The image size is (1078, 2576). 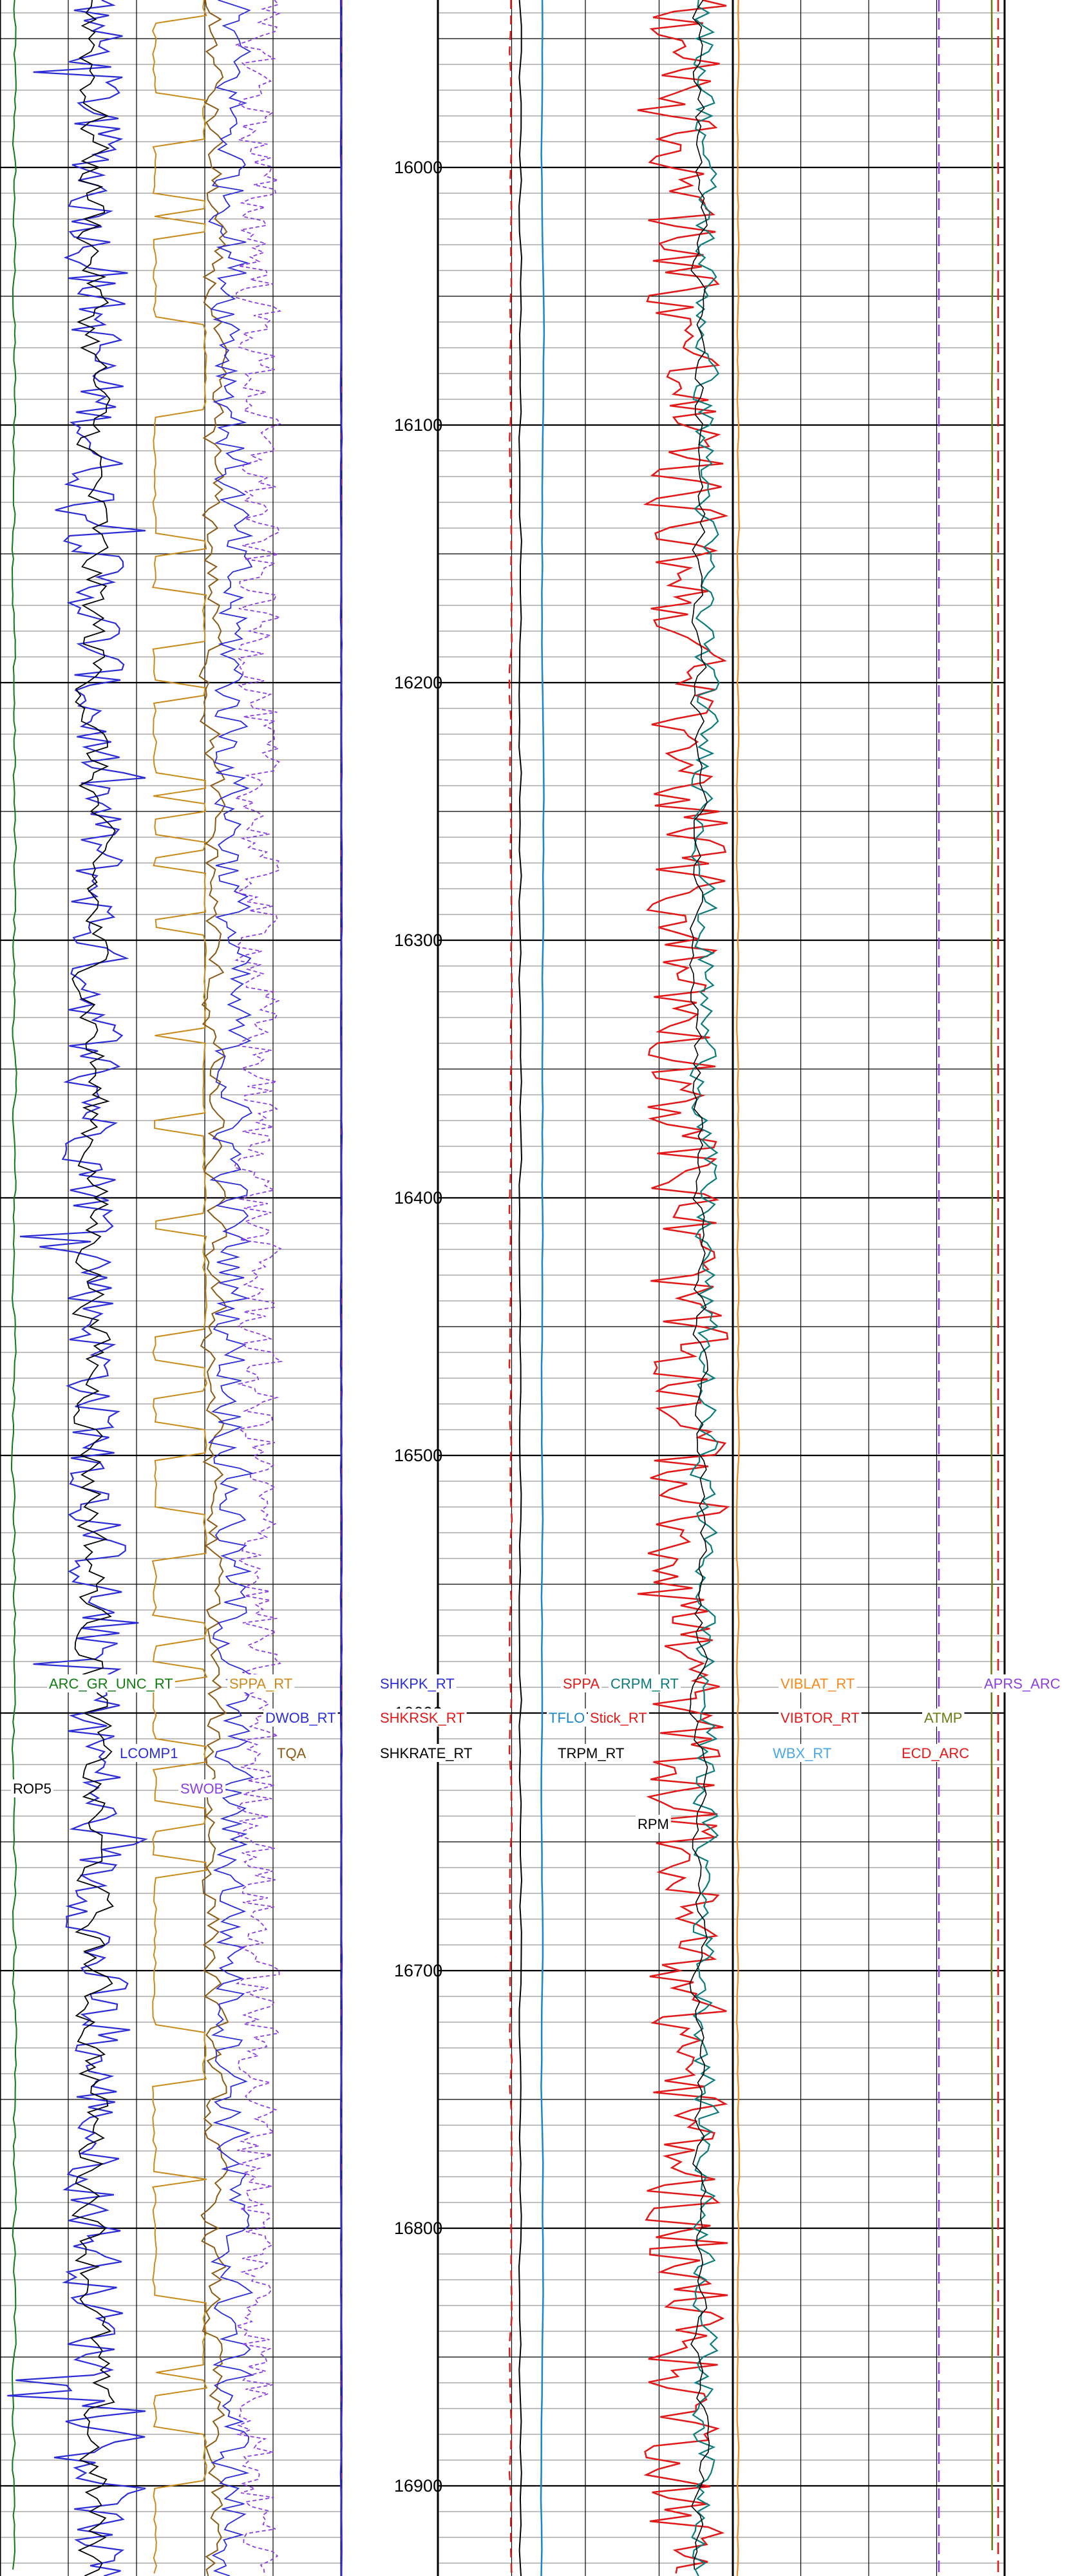 What do you see at coordinates (520, 1288) in the screenshot?
I see `shkrate-curve` at bounding box center [520, 1288].